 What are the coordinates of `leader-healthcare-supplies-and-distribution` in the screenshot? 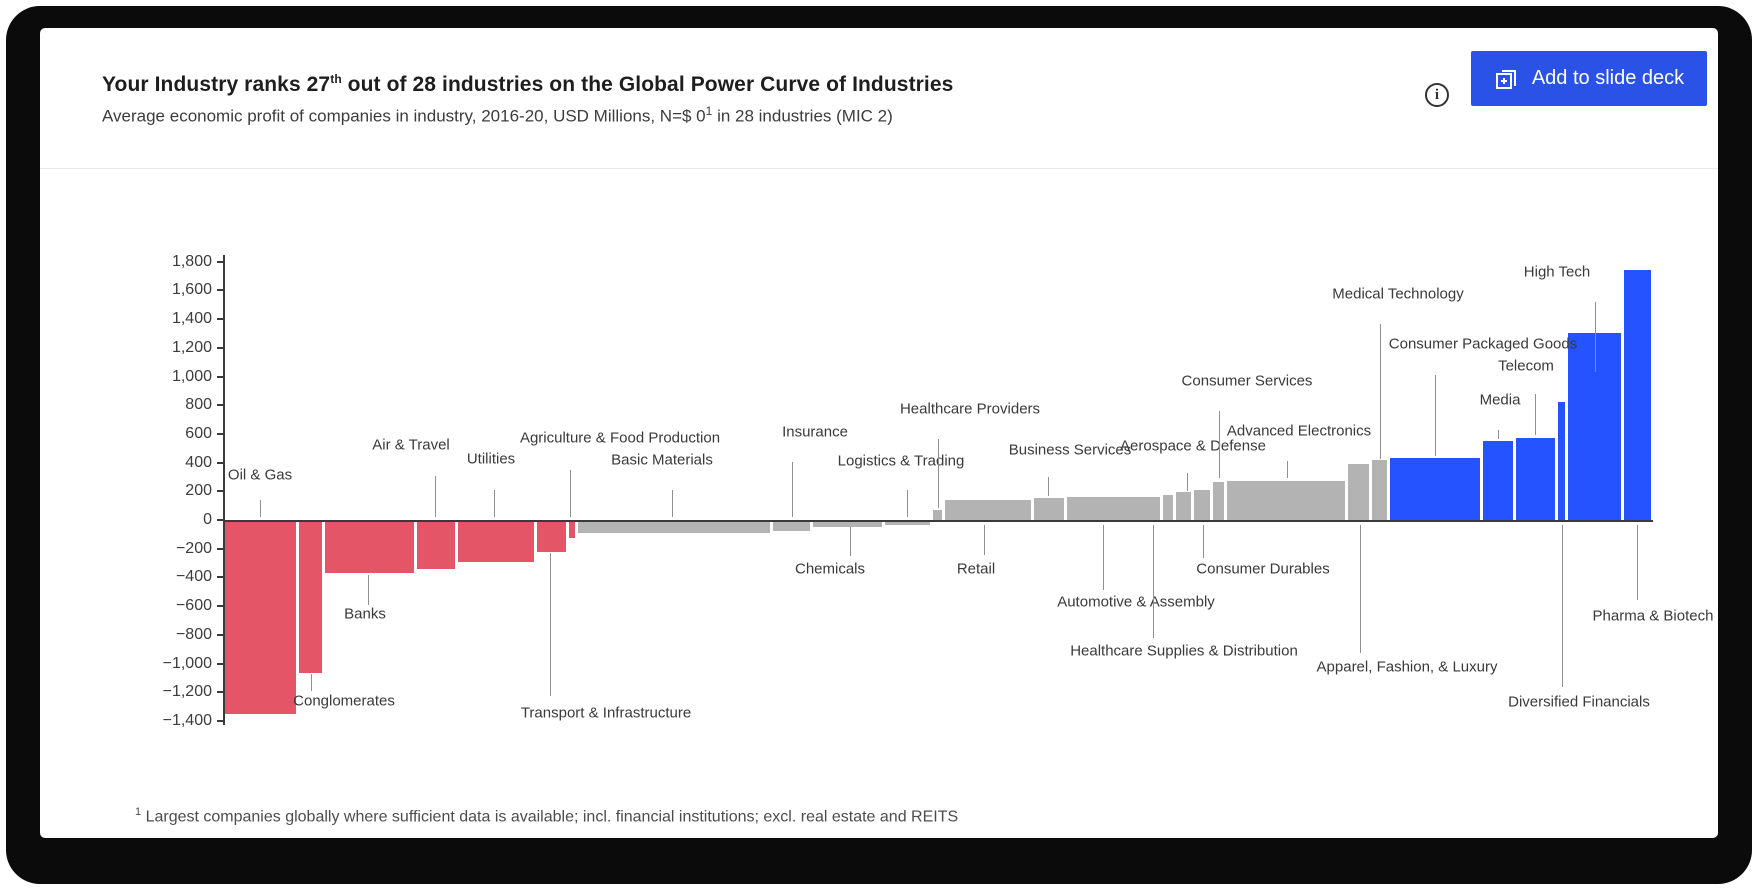 It's located at (1153, 581).